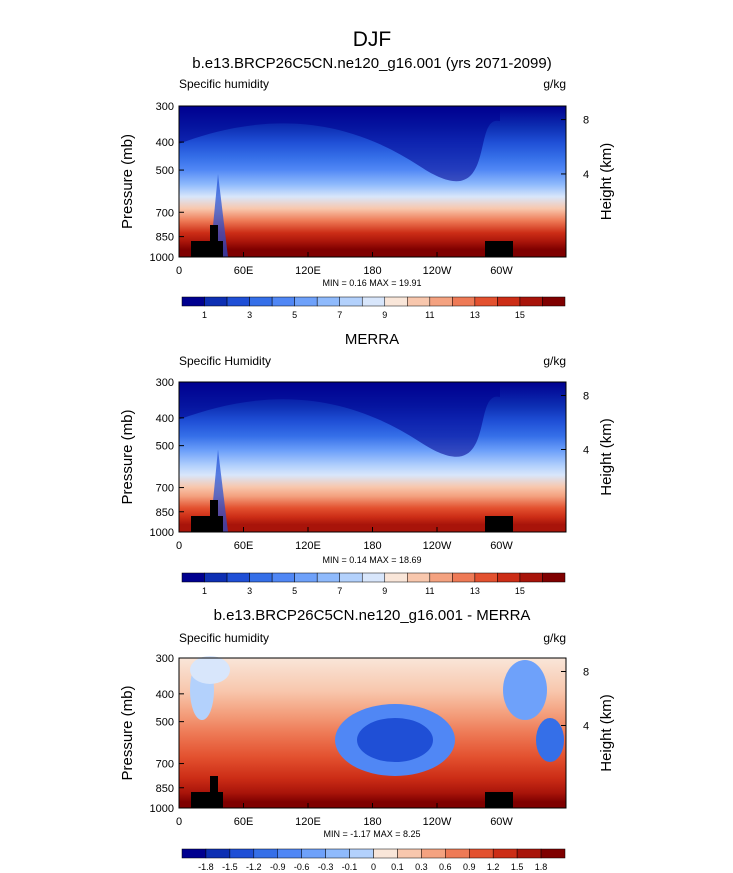 The height and width of the screenshot is (873, 733). I want to click on colorbar-label: 3, so click(249, 591).